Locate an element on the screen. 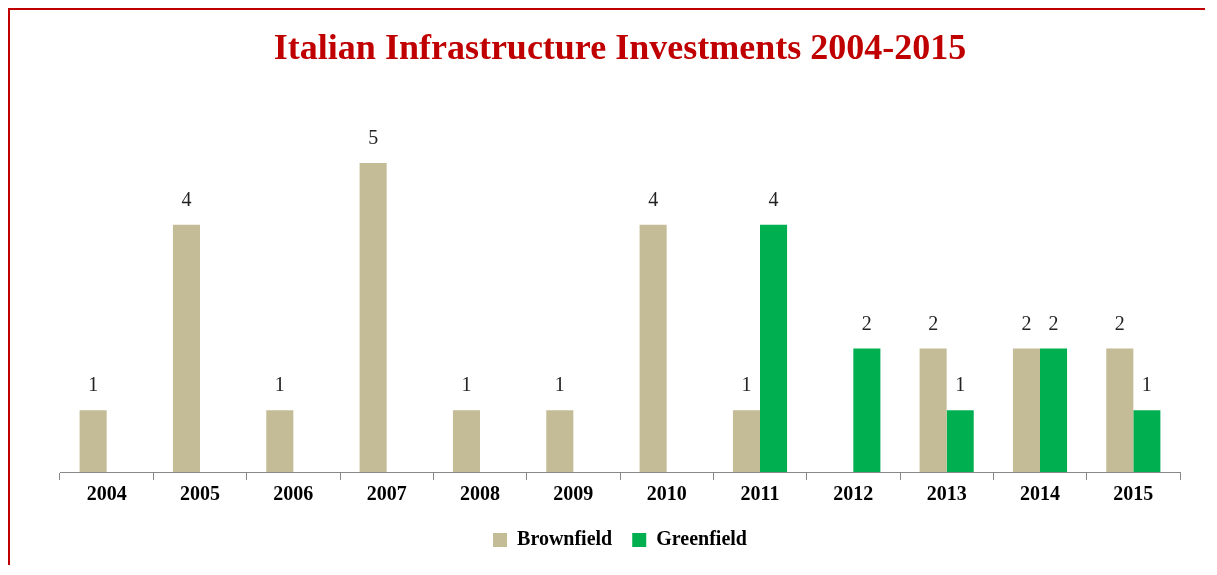 This screenshot has width=1217, height=575. x-tick-label: 2005 is located at coordinates (200, 493).